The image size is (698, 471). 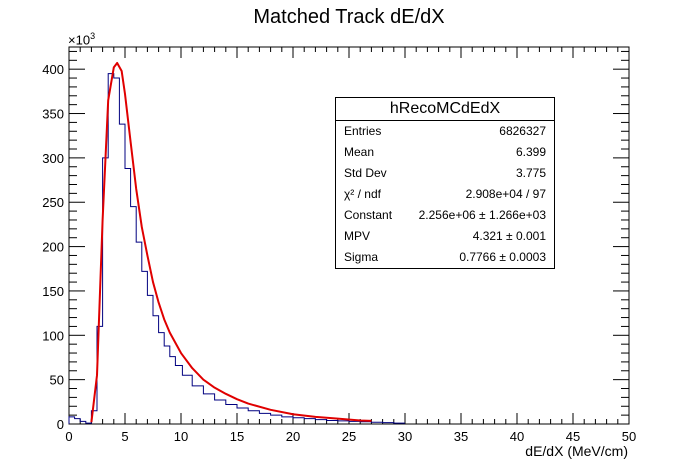 What do you see at coordinates (53, 202) in the screenshot?
I see `y-tick-label: 250` at bounding box center [53, 202].